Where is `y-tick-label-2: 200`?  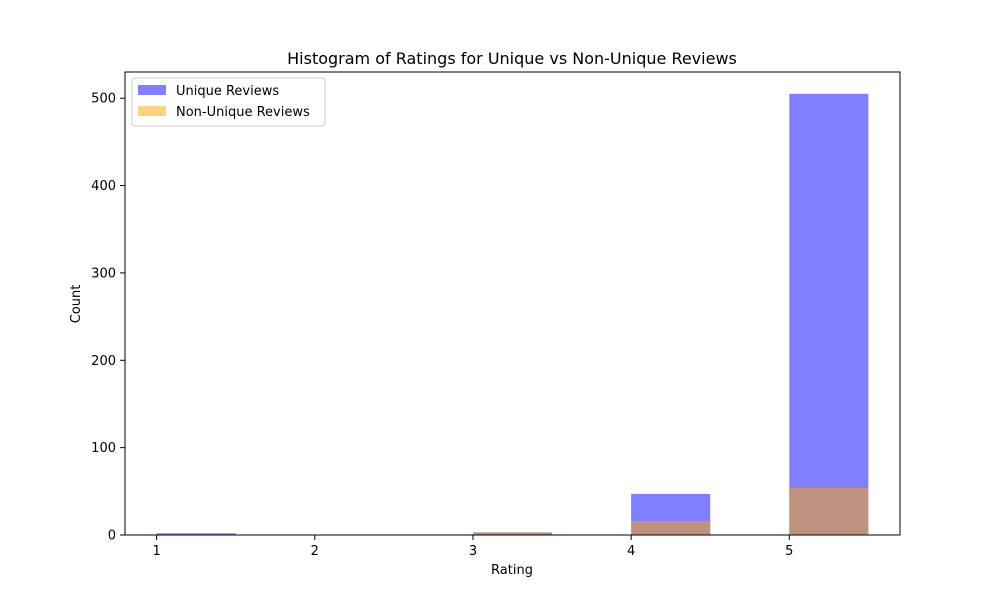 y-tick-label-2: 200 is located at coordinates (103, 361).